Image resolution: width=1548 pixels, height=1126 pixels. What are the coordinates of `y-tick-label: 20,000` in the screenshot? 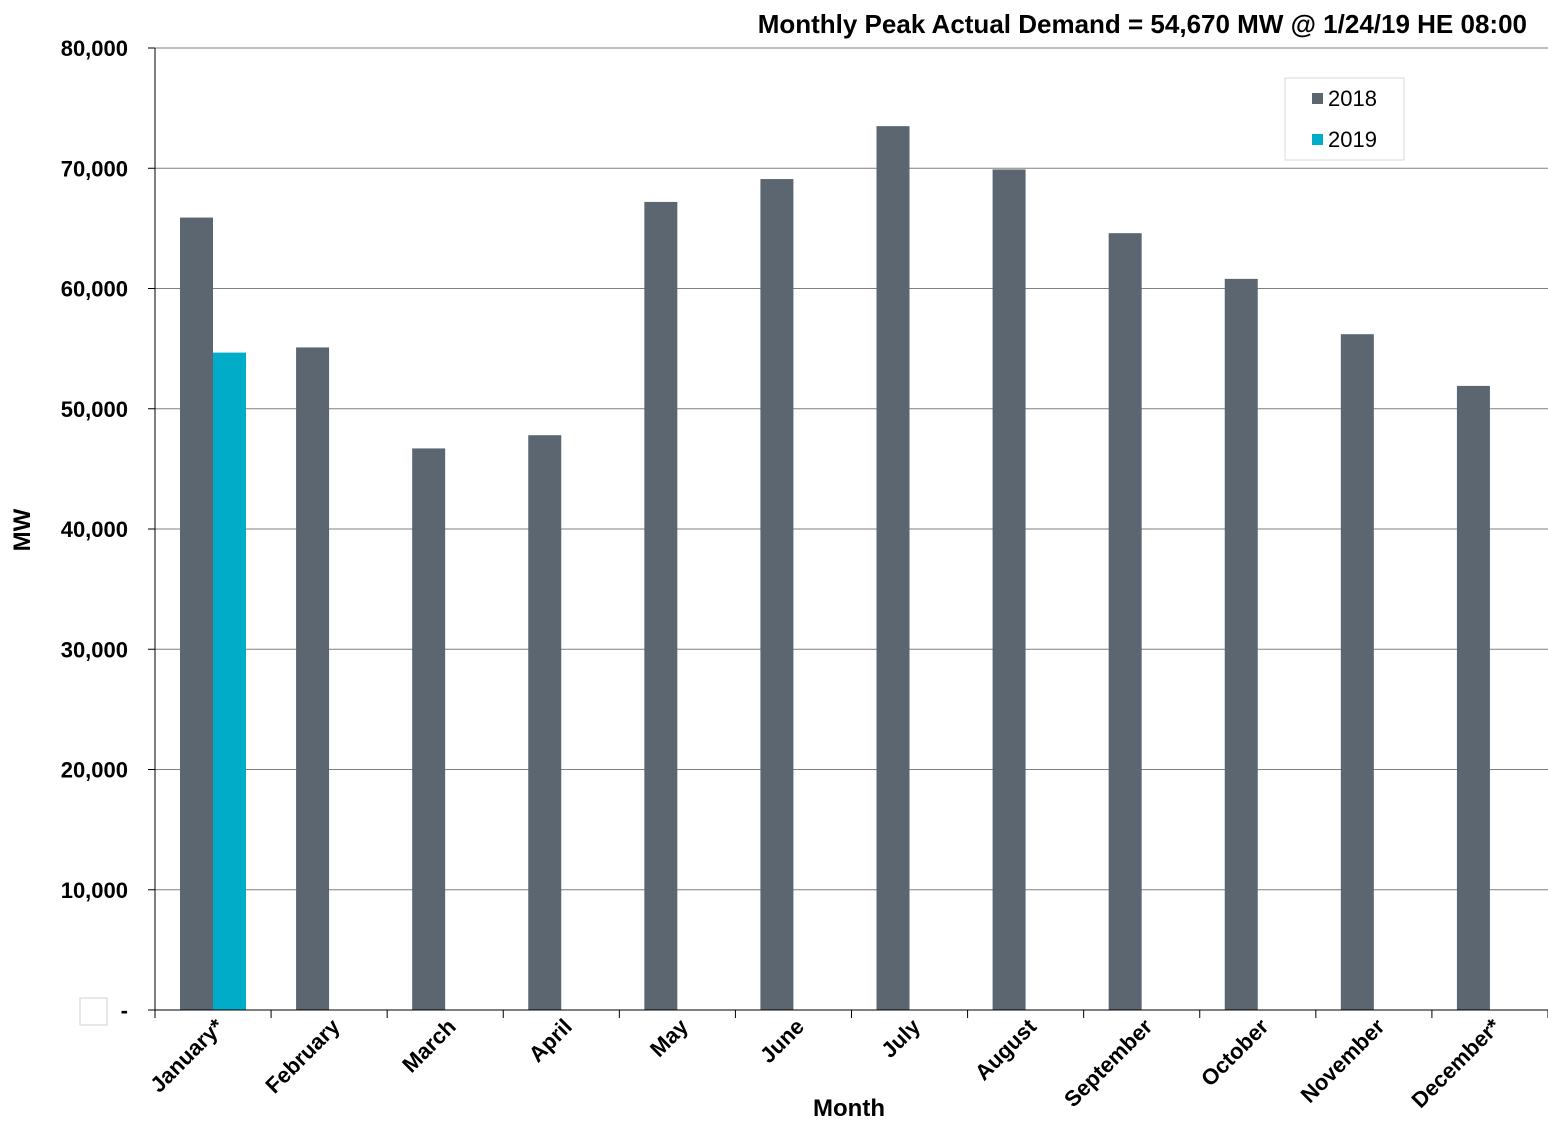 It's located at (94, 770).